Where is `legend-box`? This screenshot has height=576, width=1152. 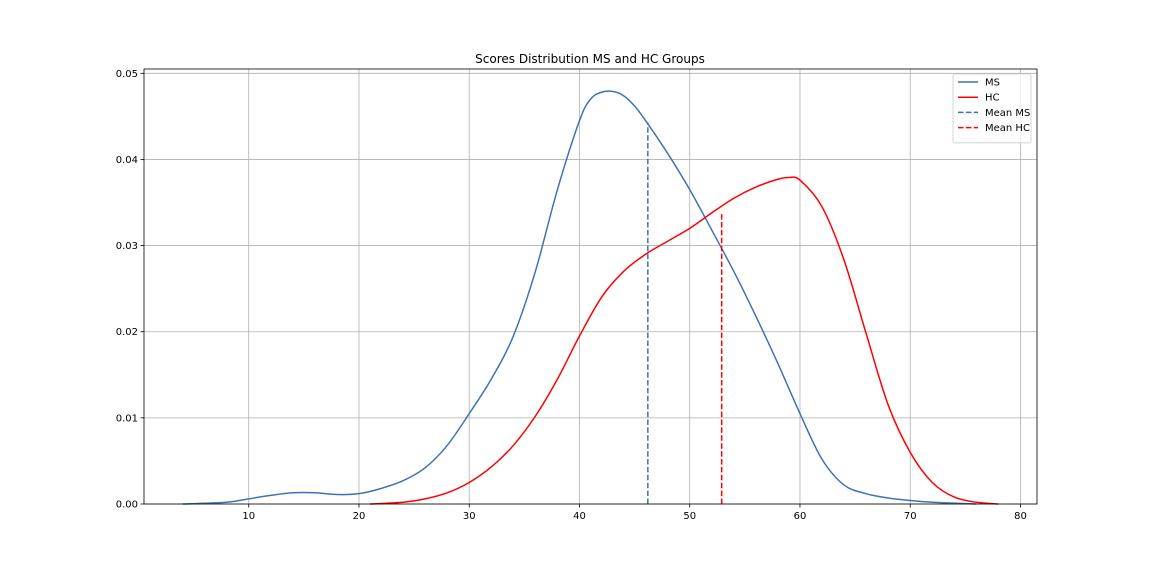
legend-box is located at coordinates (992, 108).